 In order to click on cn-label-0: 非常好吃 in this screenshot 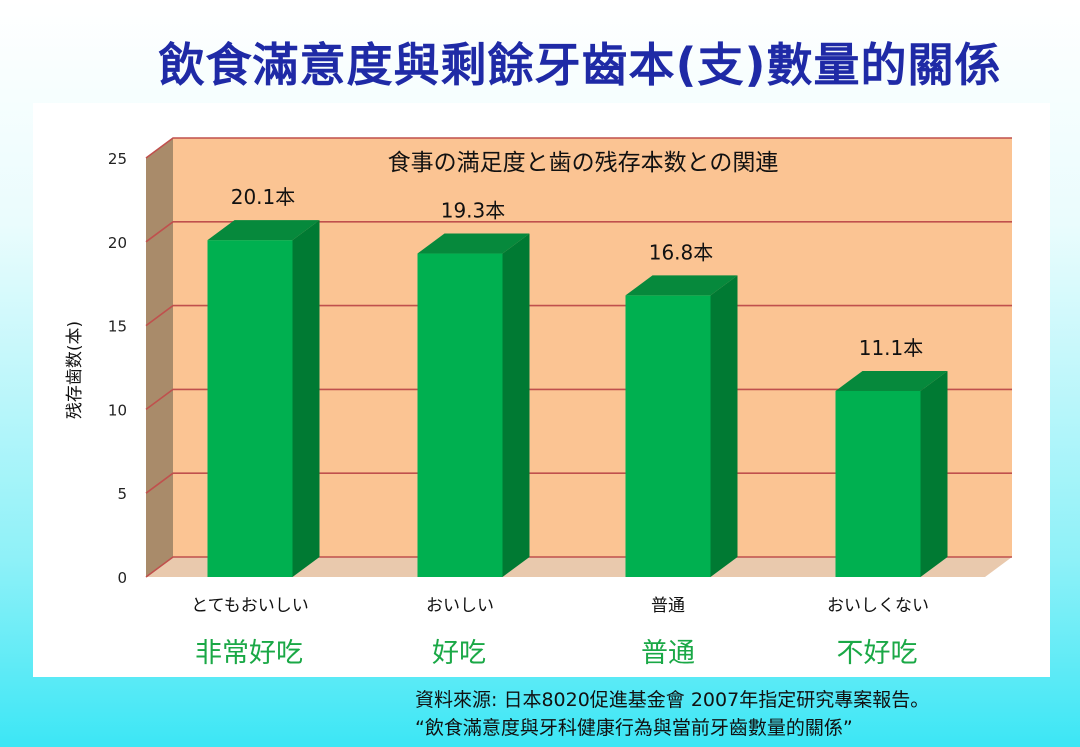, I will do `click(249, 653)`.